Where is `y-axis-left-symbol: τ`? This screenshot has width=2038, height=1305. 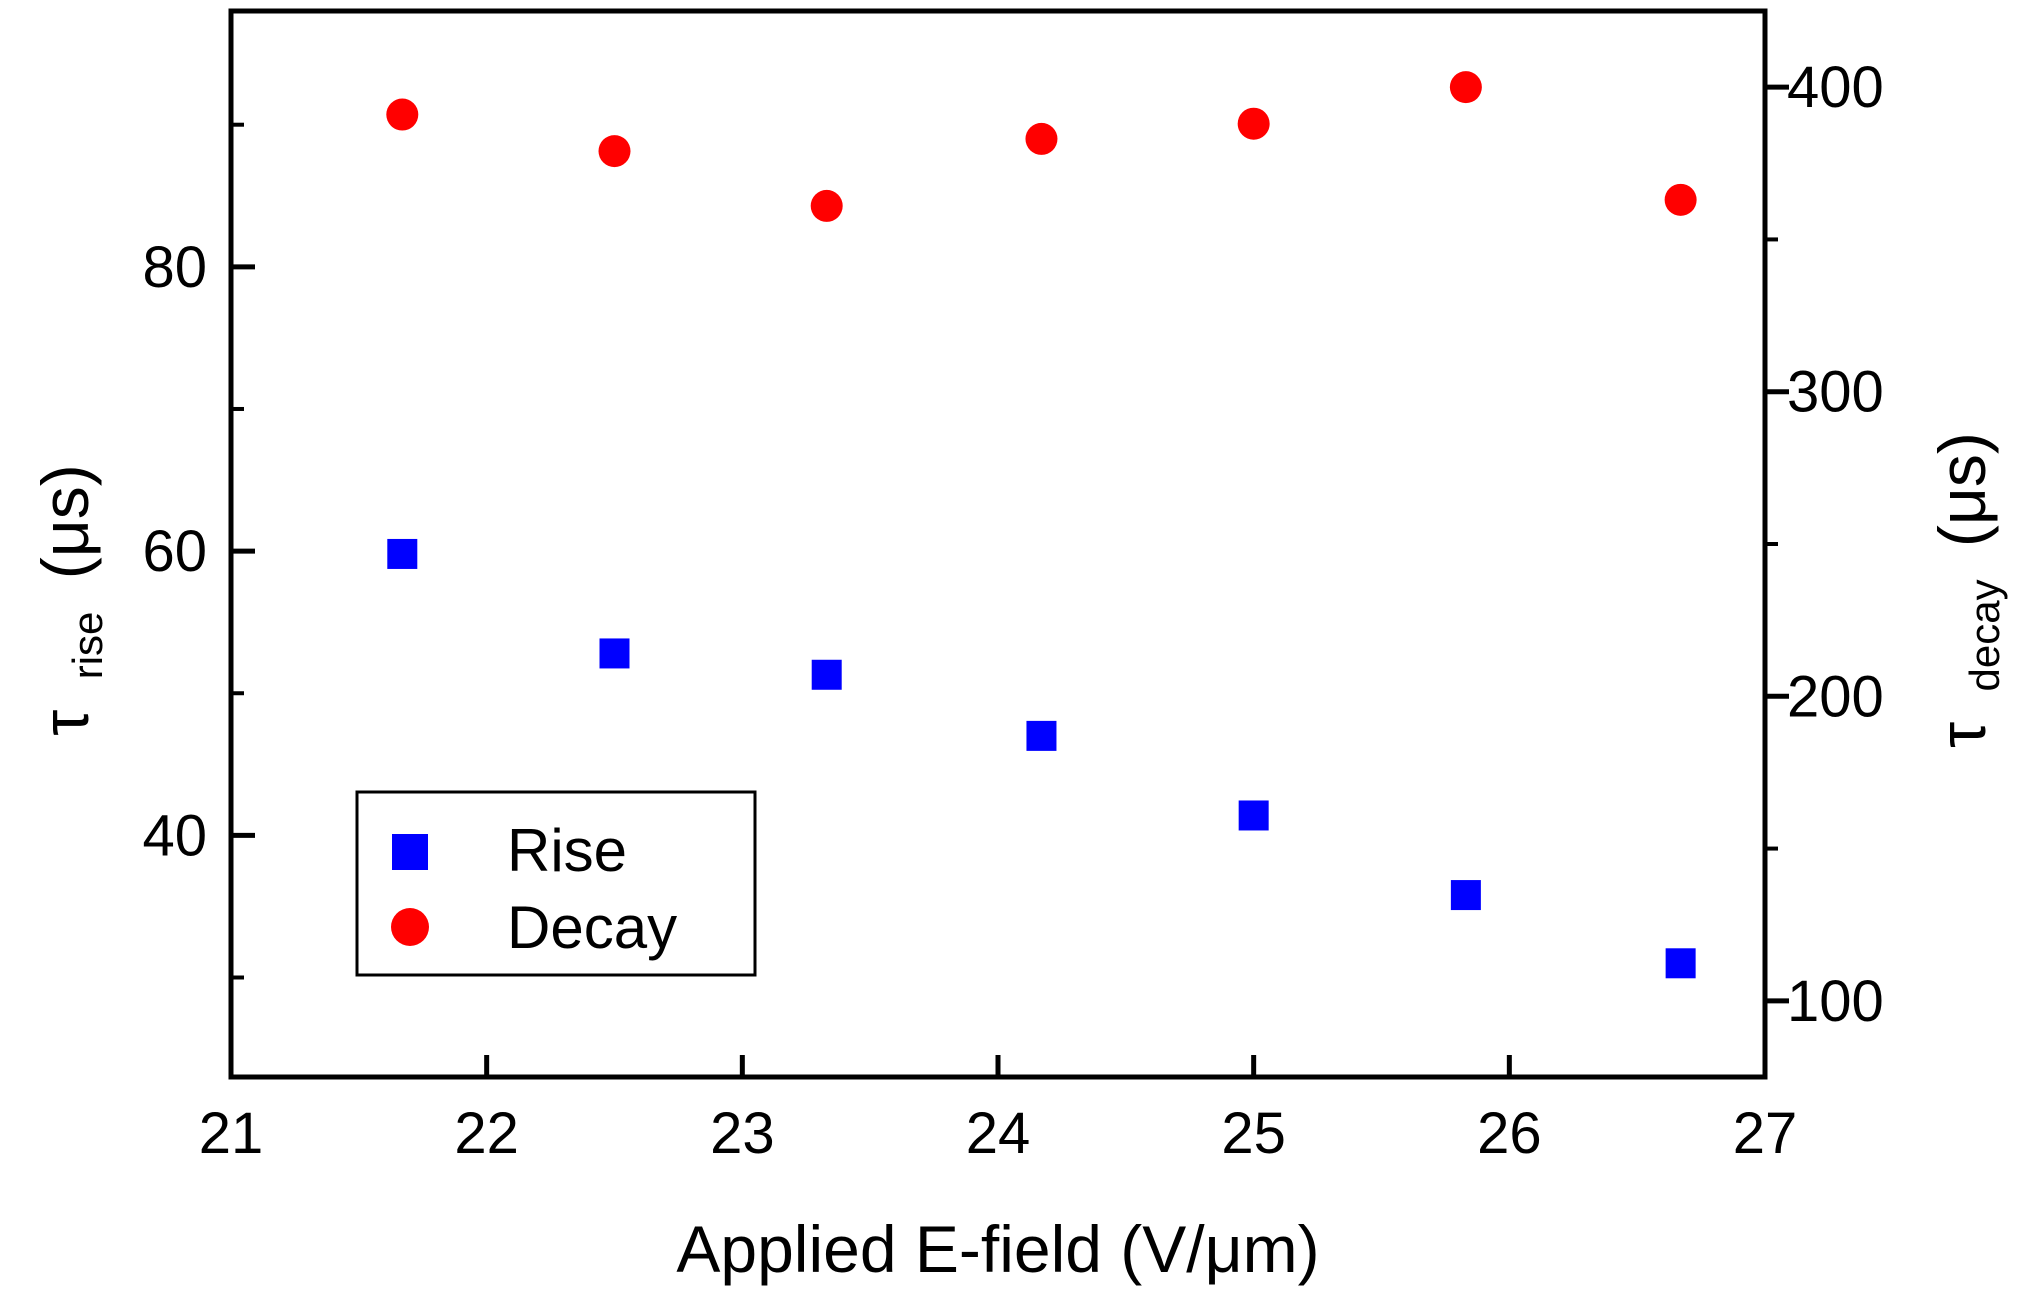 y-axis-left-symbol: τ is located at coordinates (65, 723).